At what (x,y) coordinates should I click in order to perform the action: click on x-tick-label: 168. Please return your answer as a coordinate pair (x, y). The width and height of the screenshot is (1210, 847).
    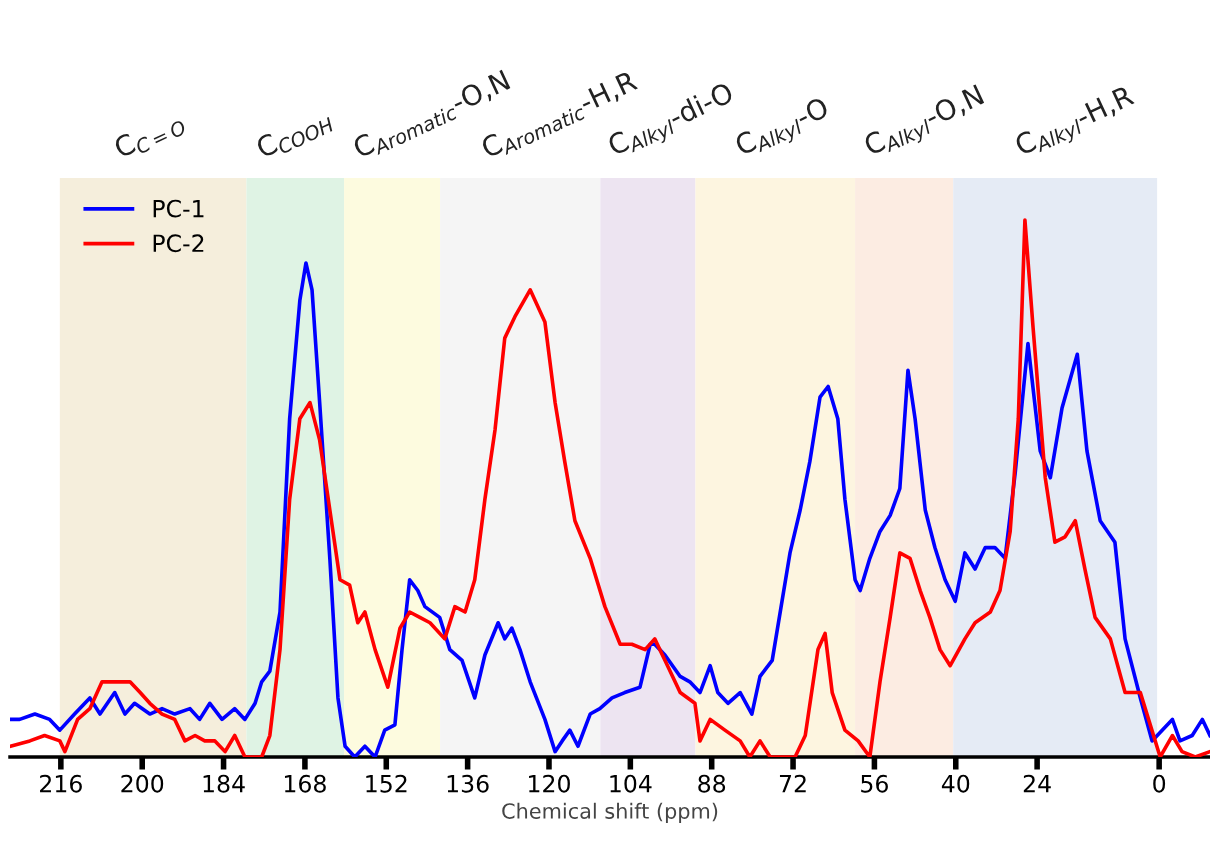
    Looking at the image, I should click on (305, 783).